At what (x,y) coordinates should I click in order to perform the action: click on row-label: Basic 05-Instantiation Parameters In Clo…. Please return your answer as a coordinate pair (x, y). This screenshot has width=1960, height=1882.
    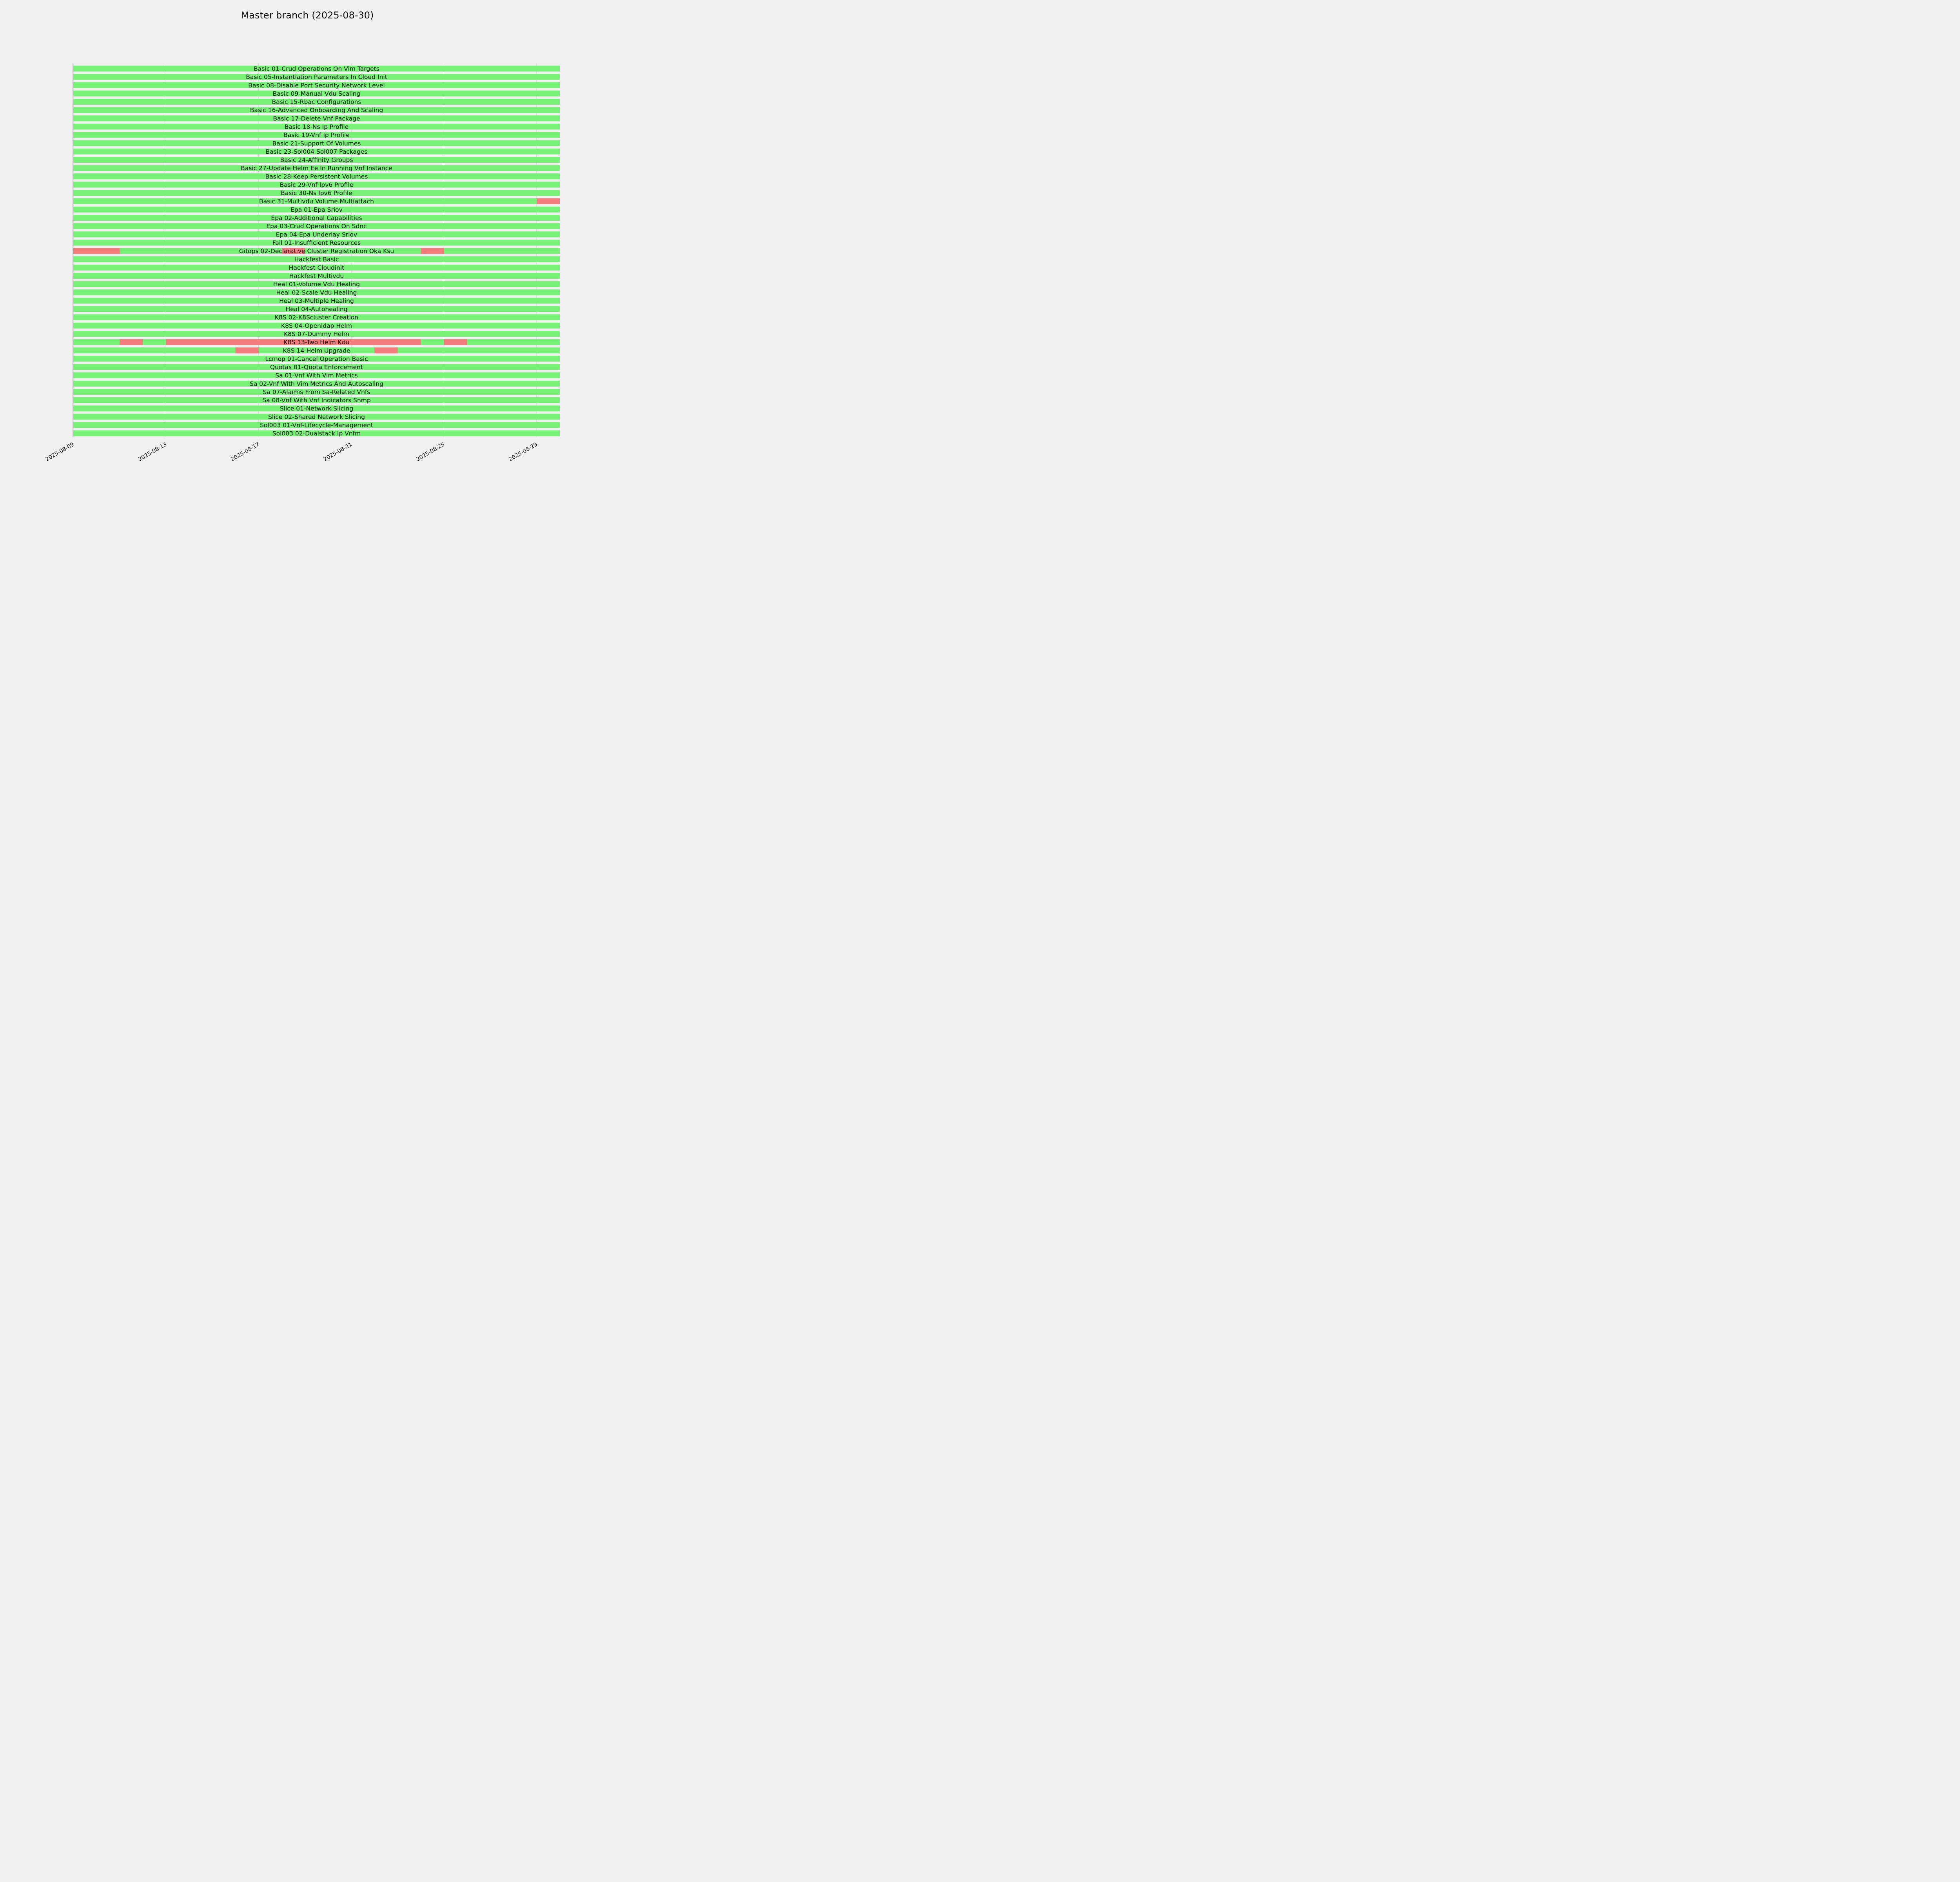
    Looking at the image, I should click on (316, 77).